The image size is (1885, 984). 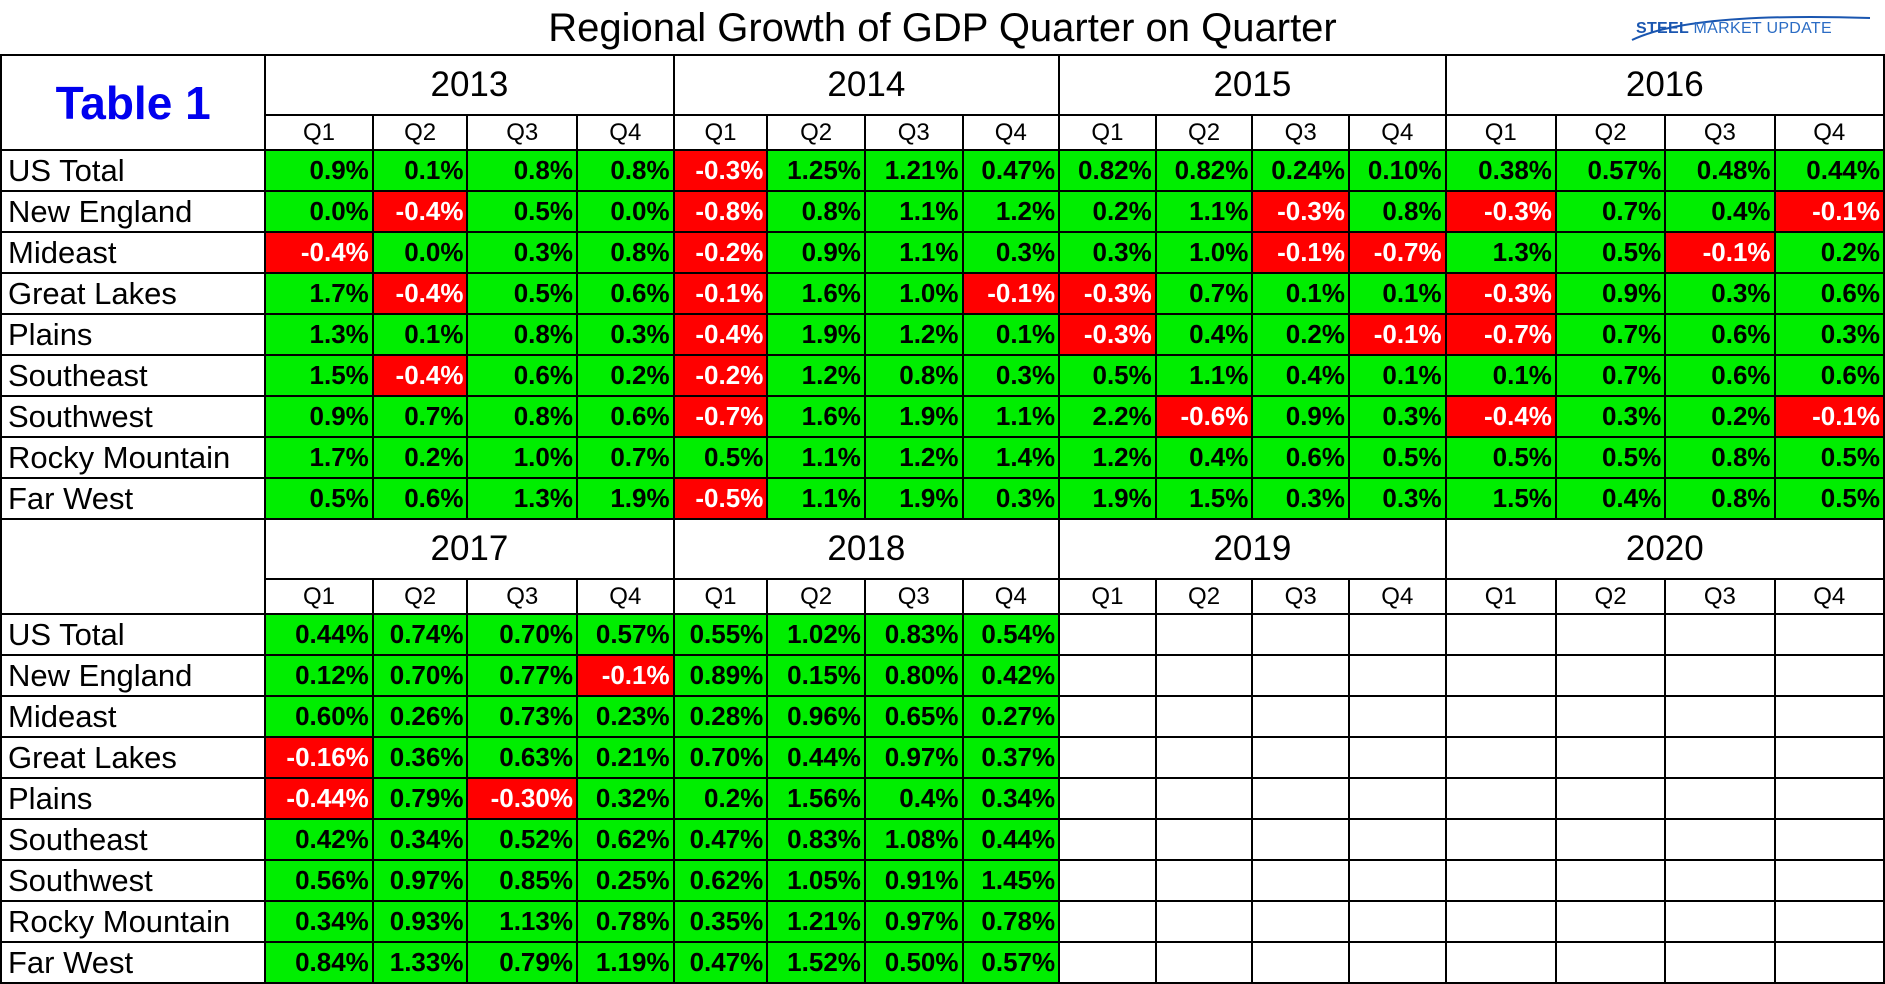 I want to click on growth-cell: -0.44%, so click(x=319, y=798).